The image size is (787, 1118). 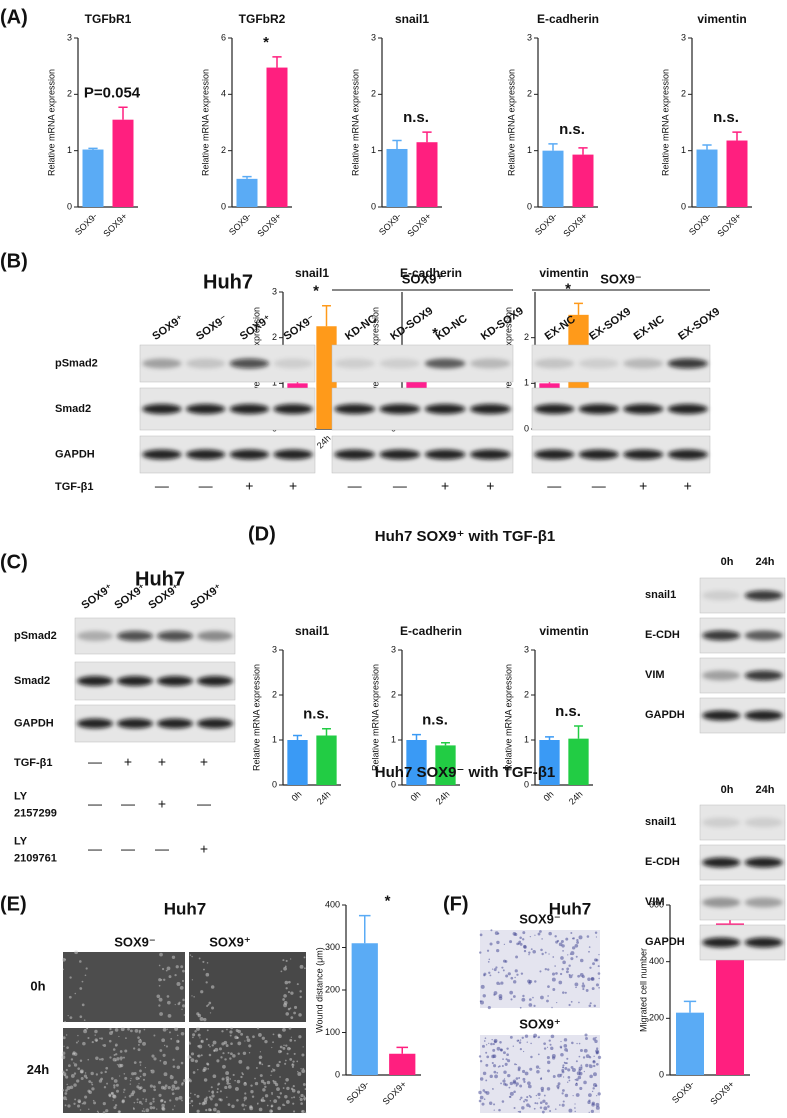 I want to click on treatment-sign: +, so click(x=128, y=762).